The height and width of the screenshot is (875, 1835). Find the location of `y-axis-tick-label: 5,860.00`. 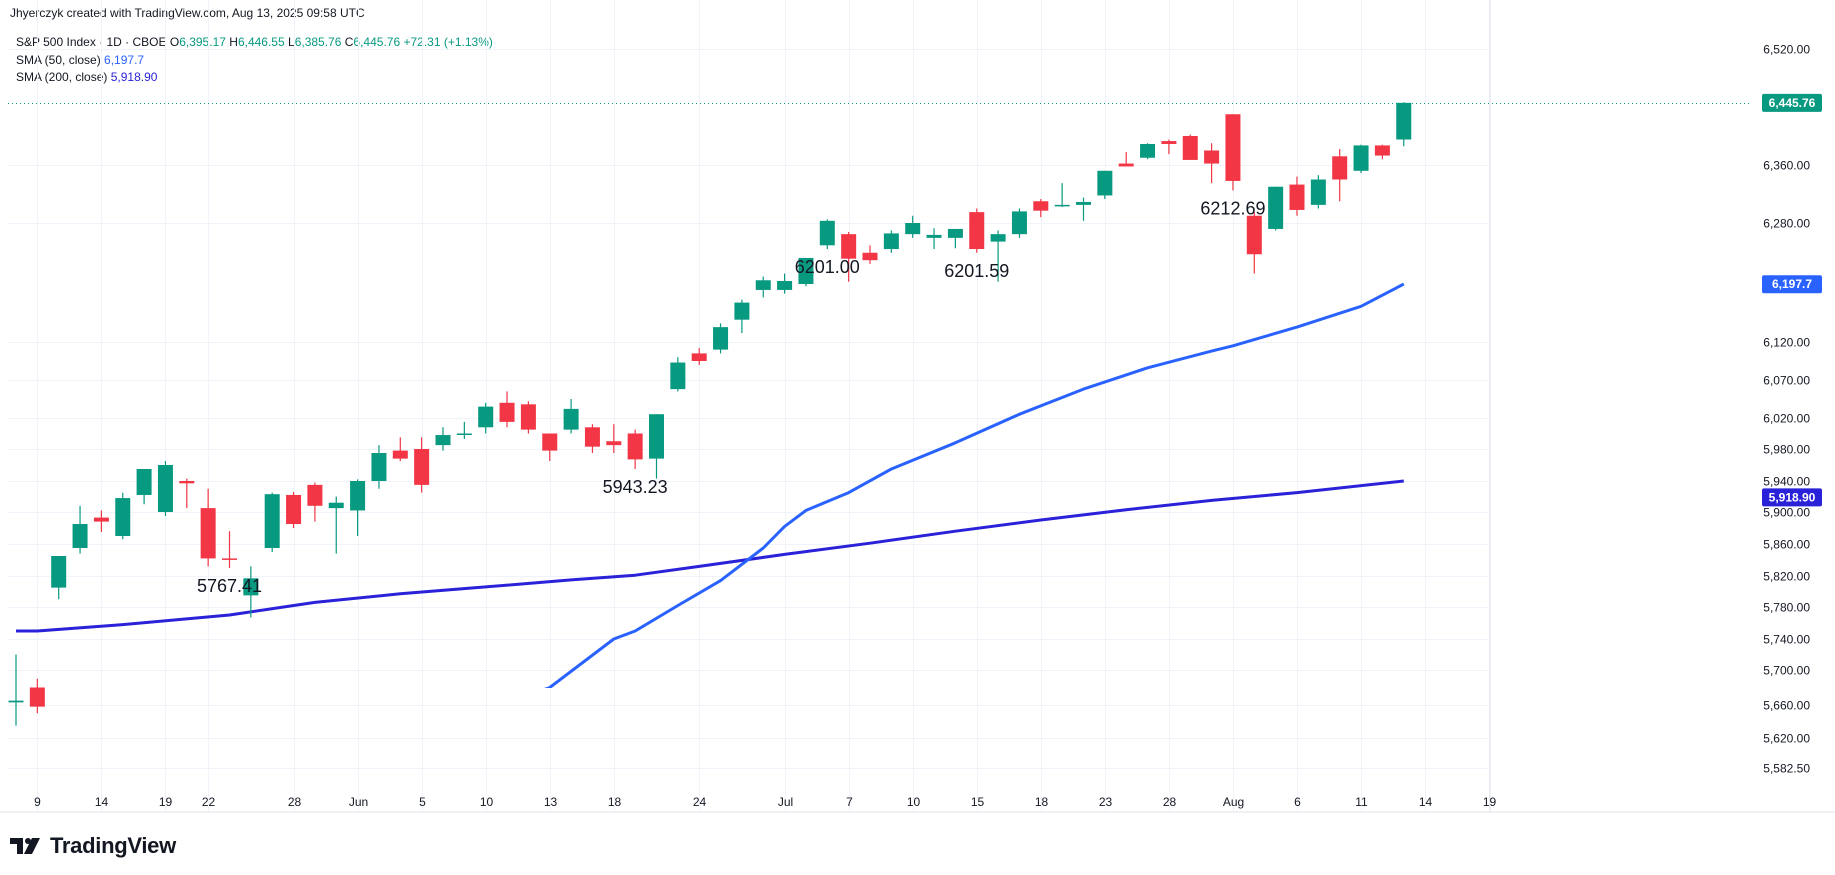

y-axis-tick-label: 5,860.00 is located at coordinates (1786, 545).